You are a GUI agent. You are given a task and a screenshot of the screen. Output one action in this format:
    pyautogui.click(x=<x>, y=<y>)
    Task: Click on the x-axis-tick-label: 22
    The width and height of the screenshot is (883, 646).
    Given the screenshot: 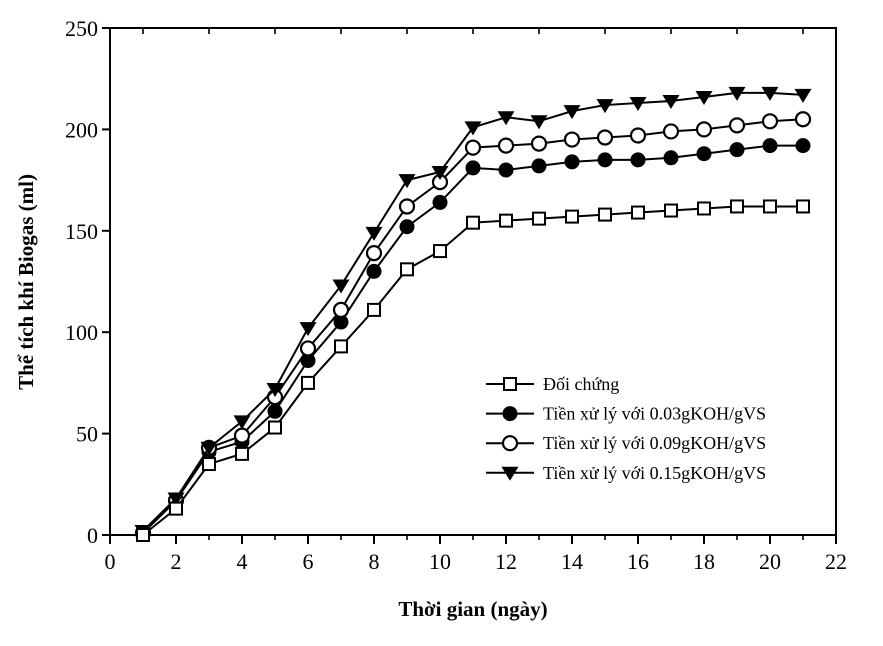 What is the action you would take?
    pyautogui.click(x=836, y=561)
    